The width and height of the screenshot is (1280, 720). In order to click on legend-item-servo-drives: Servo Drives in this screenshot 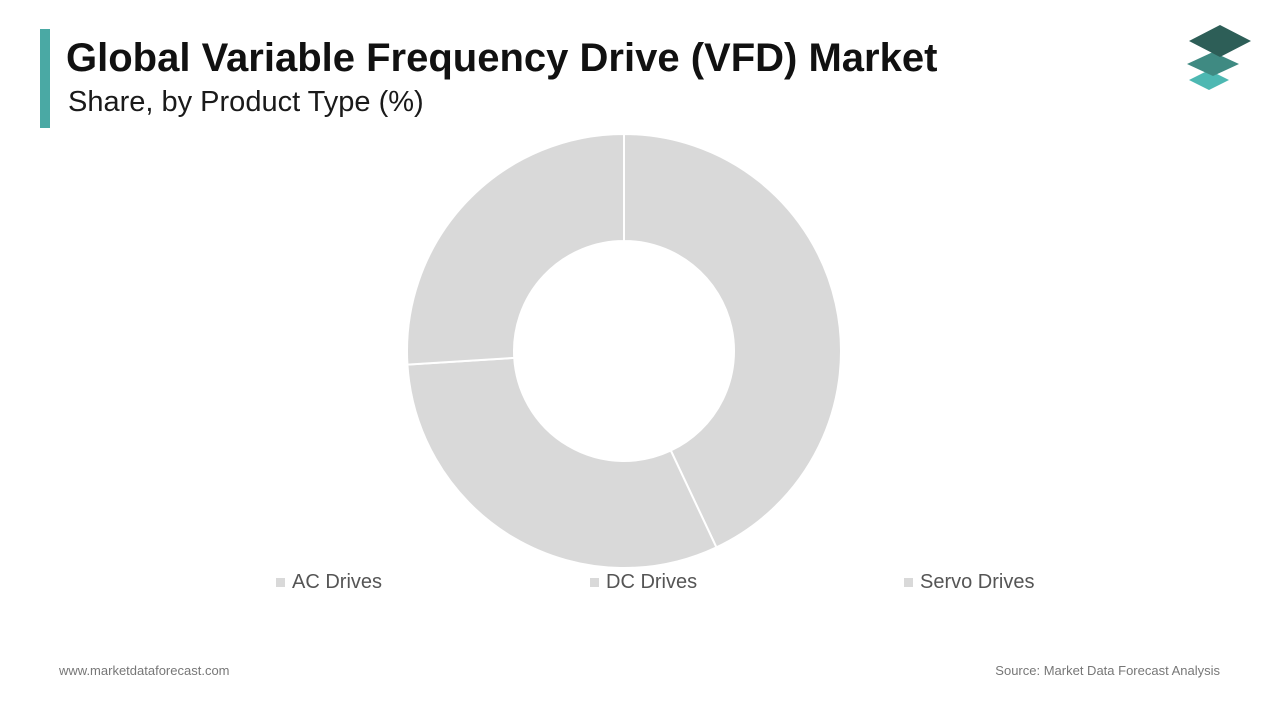, I will do `click(969, 582)`.